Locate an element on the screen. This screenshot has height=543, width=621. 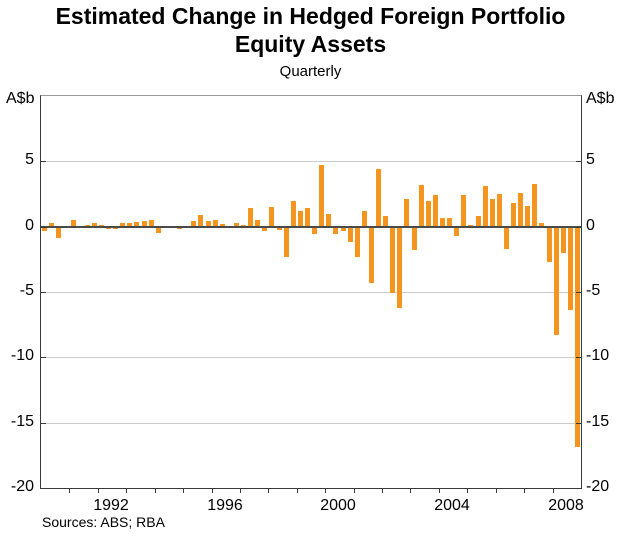
bar-1999-Q1 is located at coordinates (300, 219).